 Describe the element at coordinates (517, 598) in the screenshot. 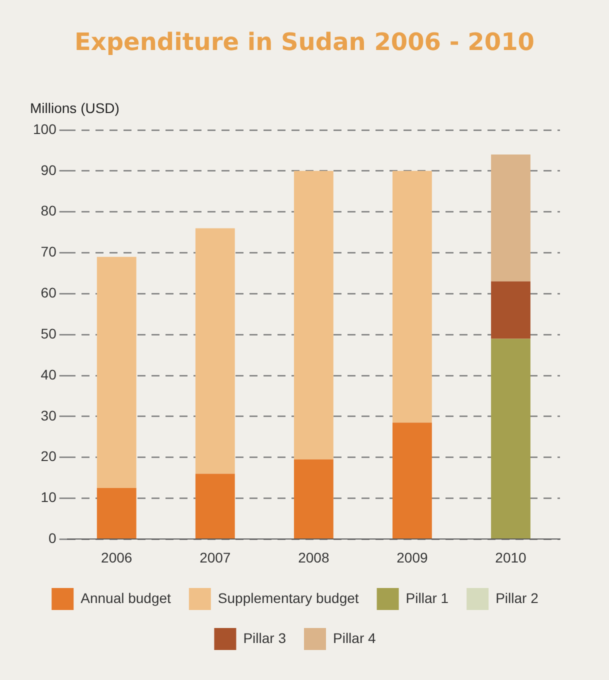

I see `legend-label: Pillar 2` at that location.